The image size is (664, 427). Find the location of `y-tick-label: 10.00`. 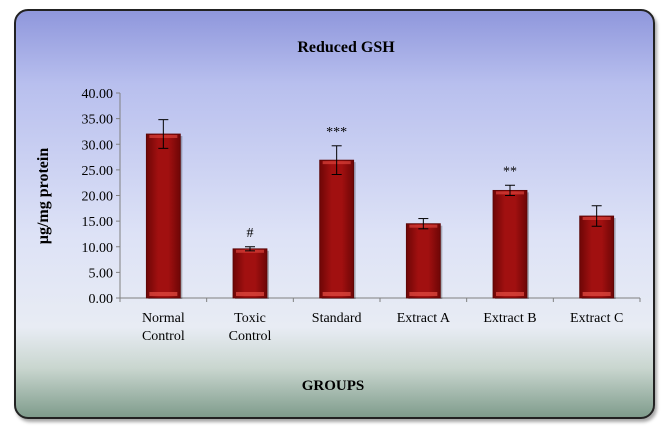

y-tick-label: 10.00 is located at coordinates (98, 248).